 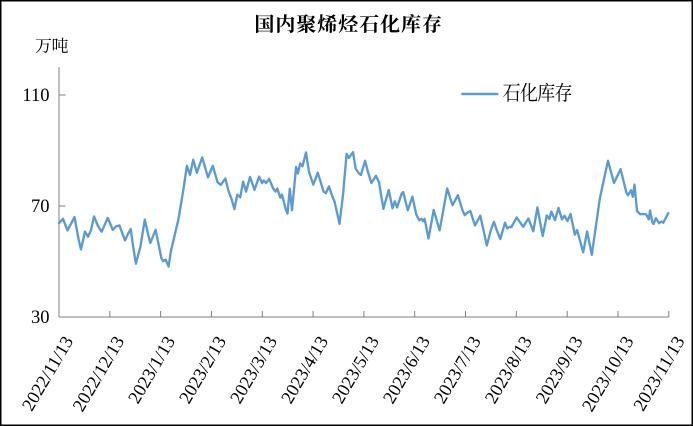 I want to click on svg-text: 110, so click(x=35, y=96).